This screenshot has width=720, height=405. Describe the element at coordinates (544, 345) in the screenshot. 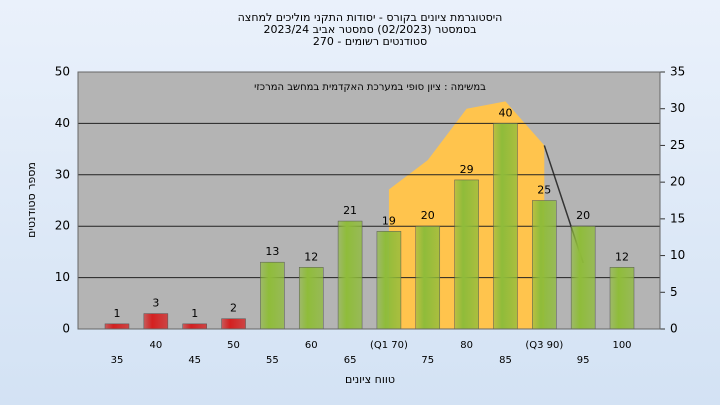

I see `x-tick-label: (Q3 90)` at that location.